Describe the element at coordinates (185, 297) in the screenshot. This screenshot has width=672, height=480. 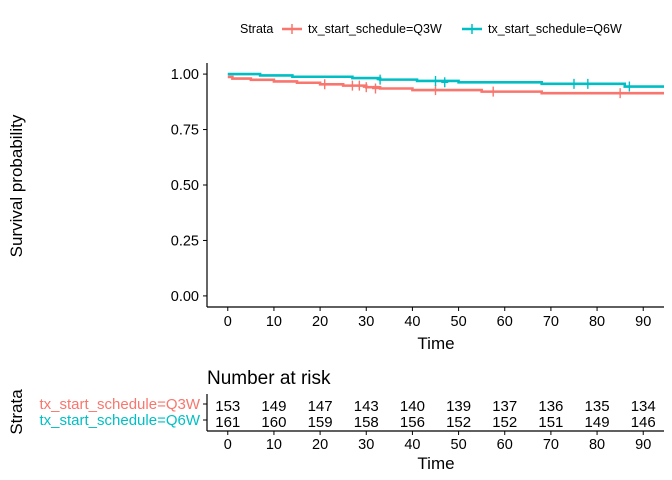
I see `y-tick-label: 0.00` at that location.